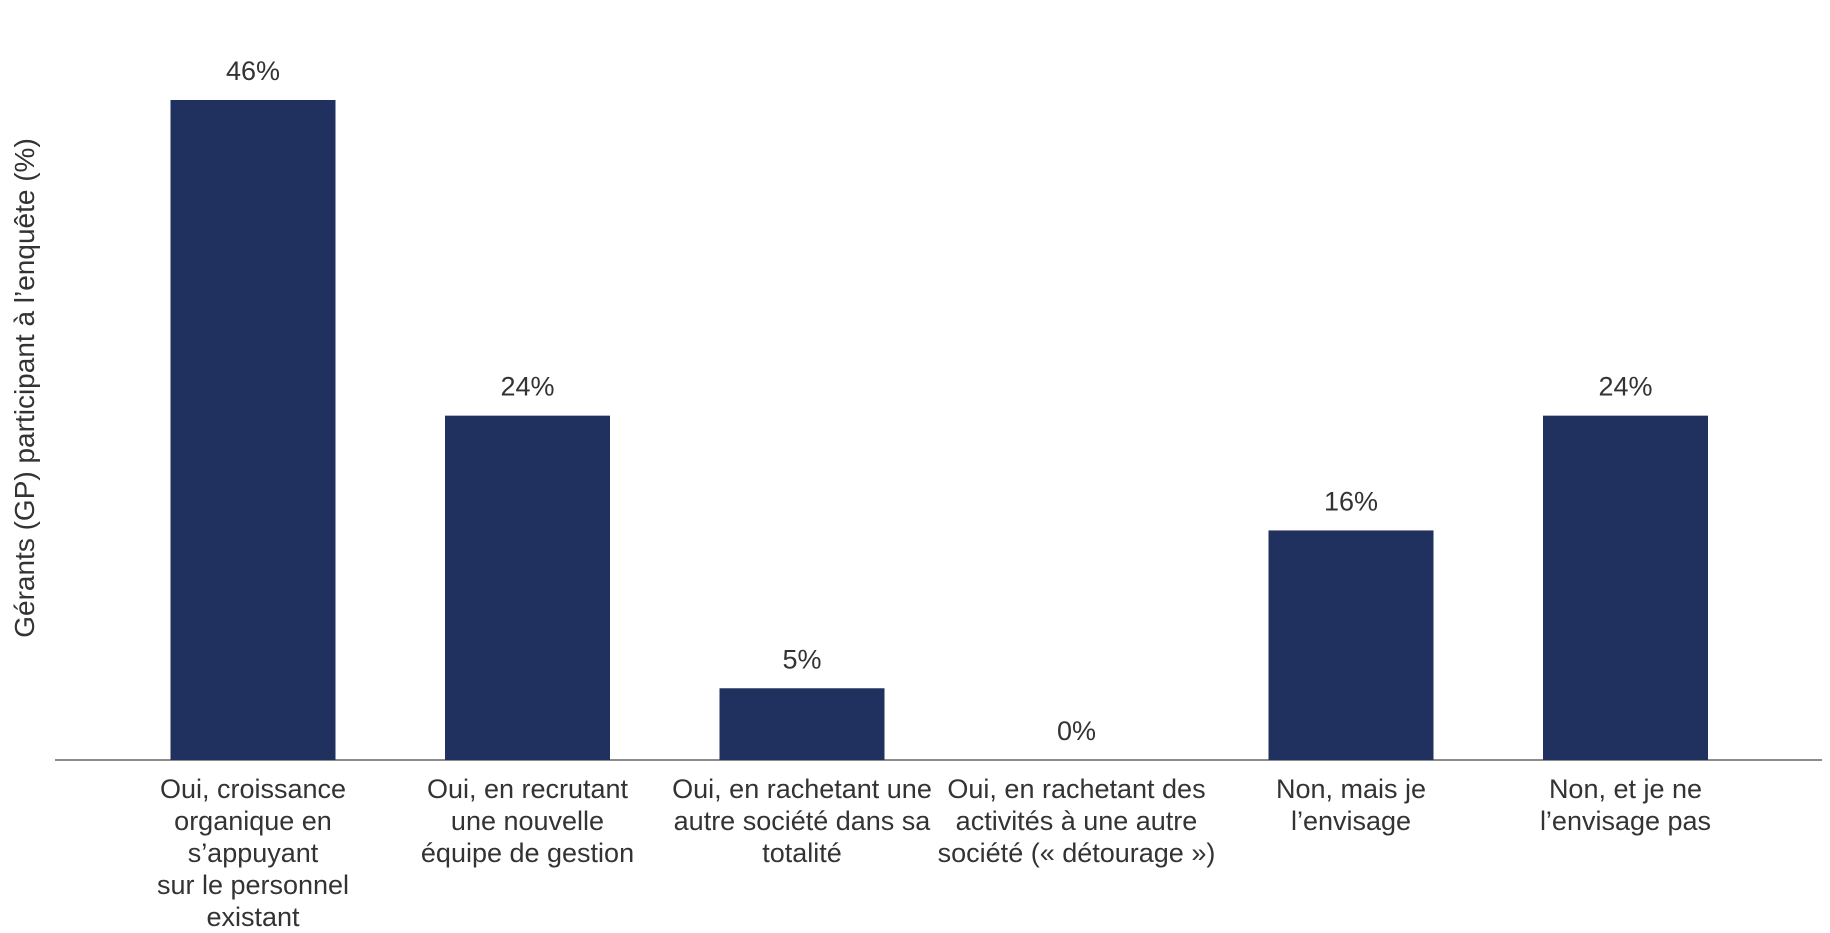 This screenshot has height=933, width=1830. I want to click on category-label-5: Non, mais je l’envisage, so click(1351, 805).